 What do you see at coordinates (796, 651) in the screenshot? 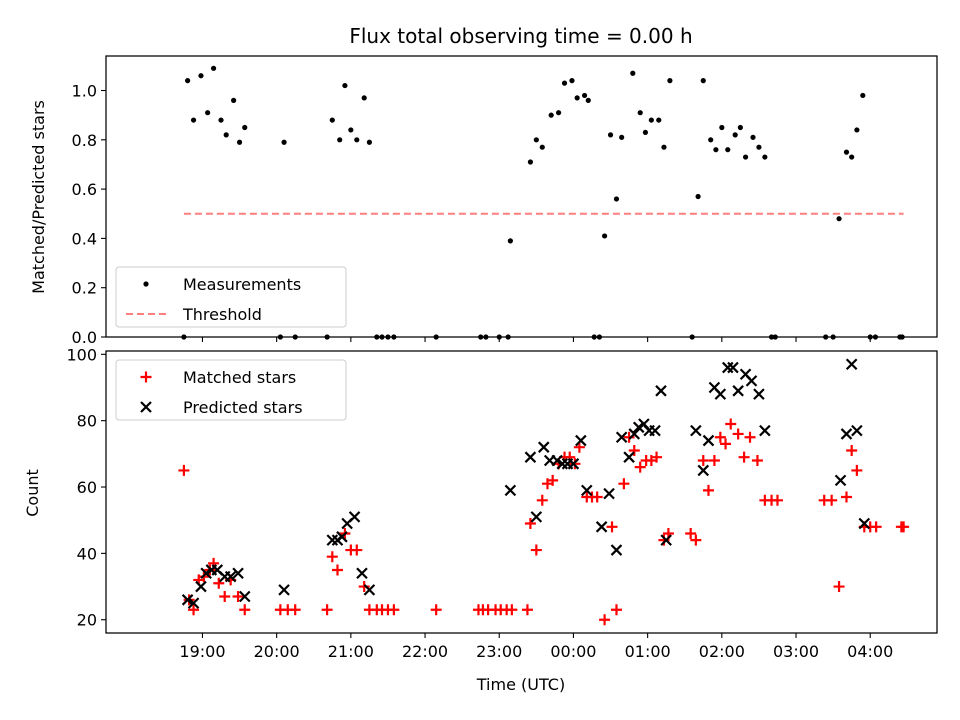
I see `bottom-x-tick-label: 03:00` at bounding box center [796, 651].